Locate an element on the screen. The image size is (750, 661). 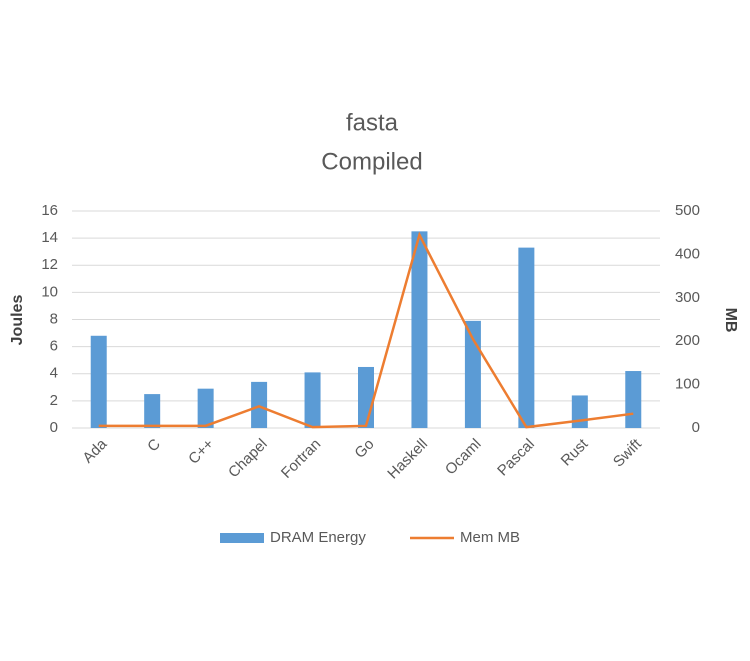
y-tick-label: 16 is located at coordinates (49, 210).